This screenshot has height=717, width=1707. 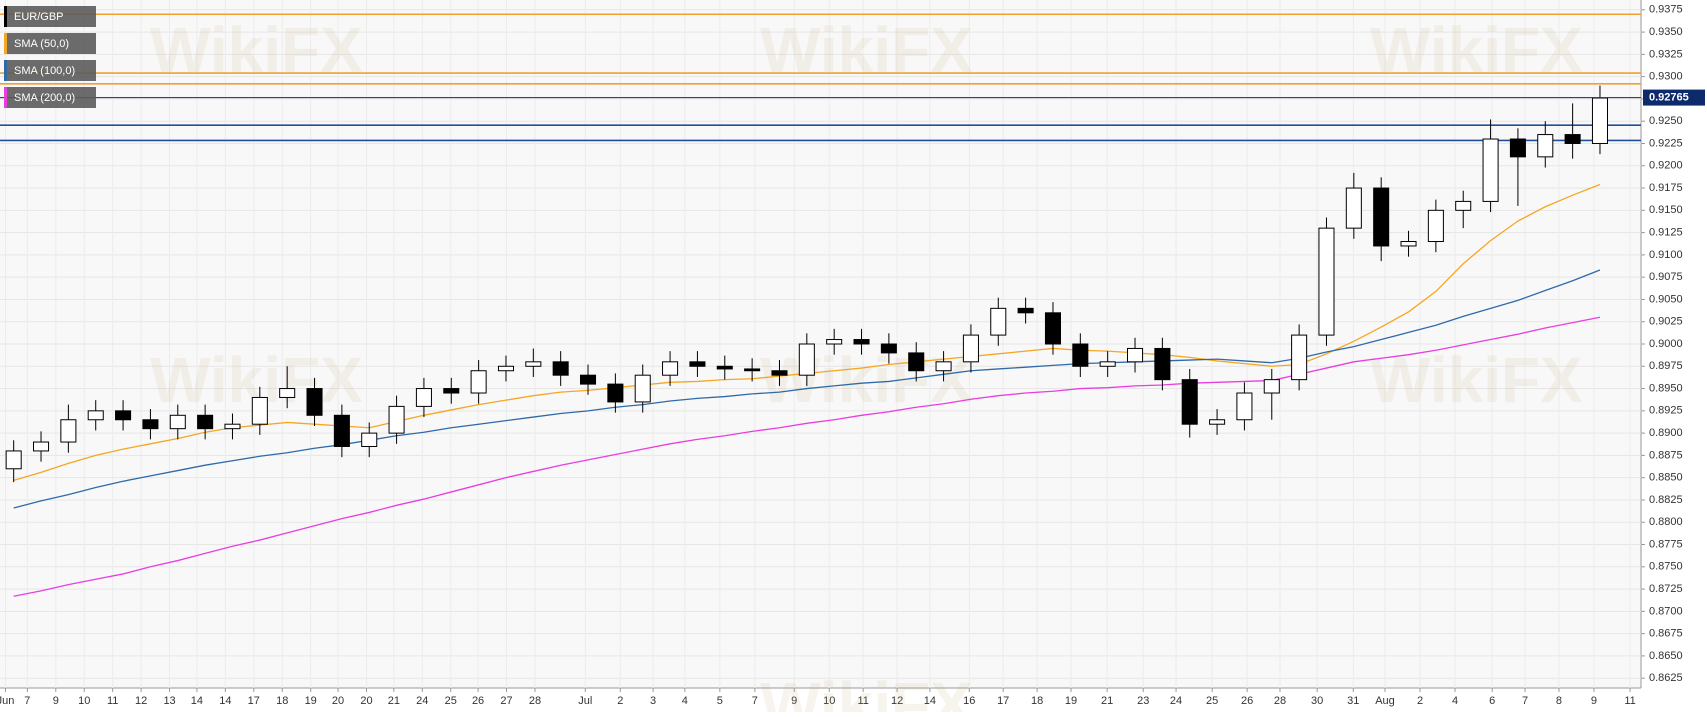 I want to click on x-tick-label: 30, so click(x=1317, y=701).